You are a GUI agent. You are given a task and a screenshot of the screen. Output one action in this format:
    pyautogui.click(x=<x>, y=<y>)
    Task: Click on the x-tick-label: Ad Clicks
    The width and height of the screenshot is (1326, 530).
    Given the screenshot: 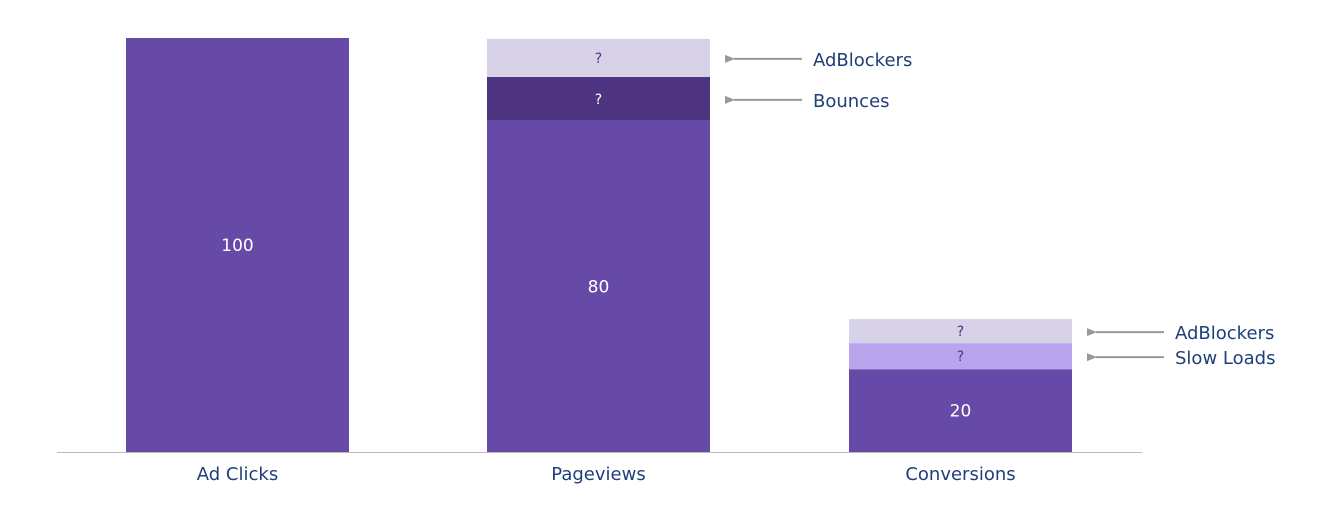 What is the action you would take?
    pyautogui.click(x=237, y=474)
    